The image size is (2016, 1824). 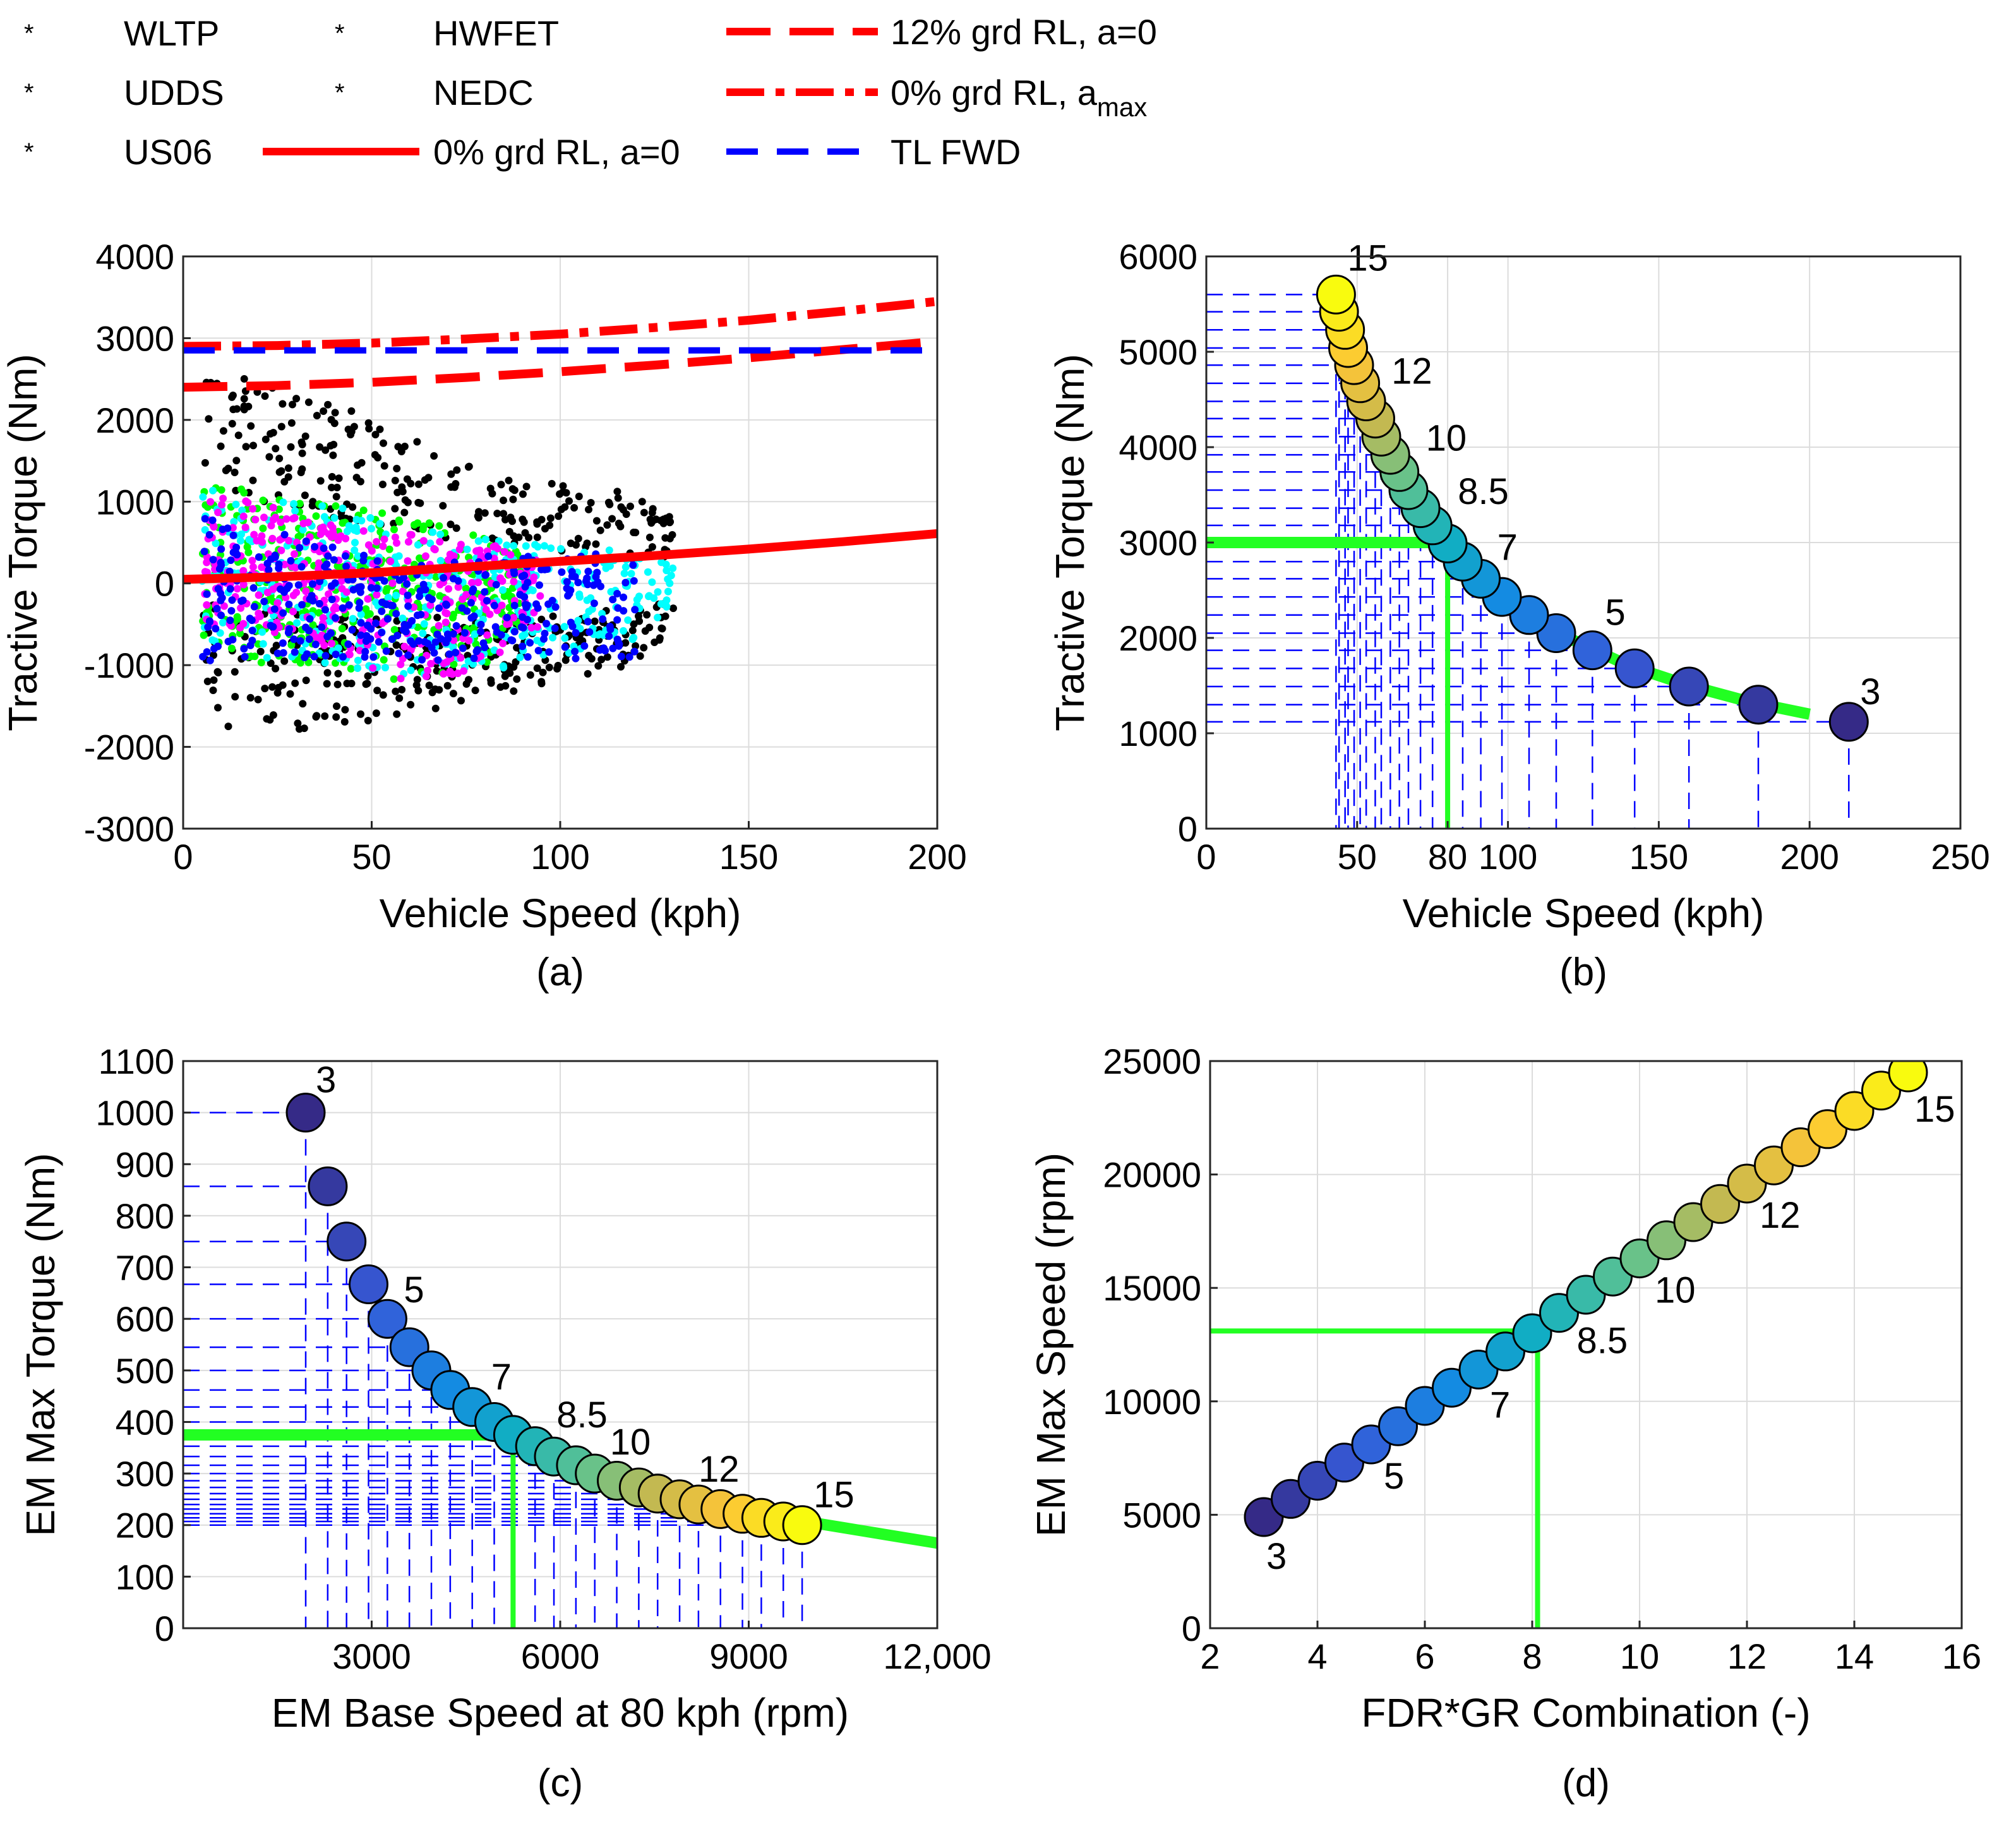 What do you see at coordinates (748, 857) in the screenshot?
I see `x-tick-label: 150` at bounding box center [748, 857].